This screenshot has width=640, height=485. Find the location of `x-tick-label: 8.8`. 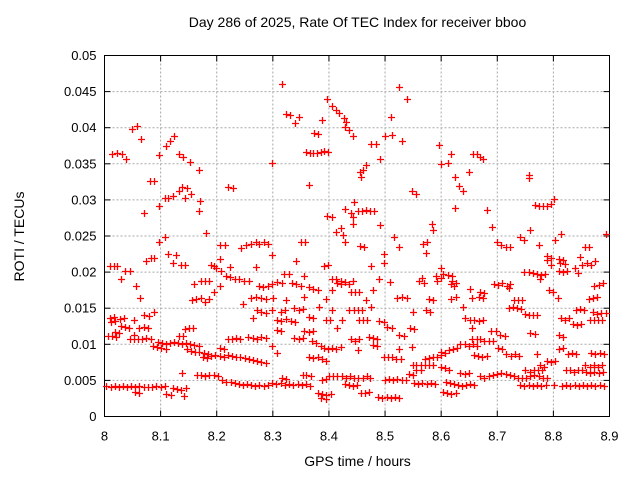

x-tick-label: 8.8 is located at coordinates (553, 436).